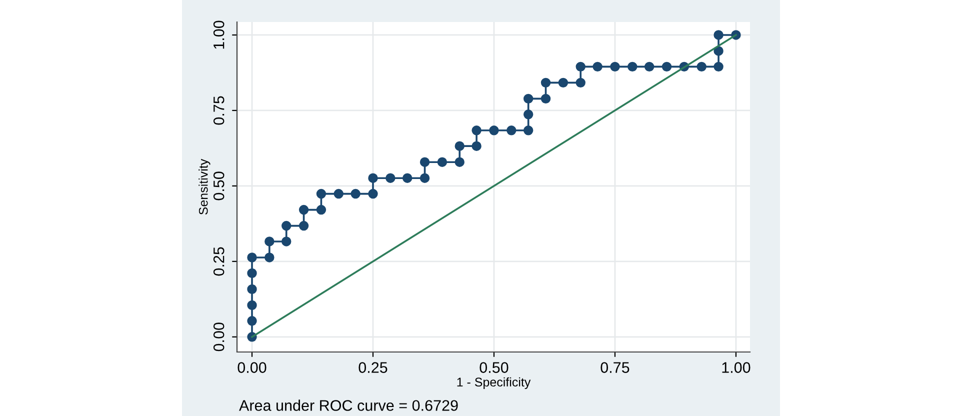 Image resolution: width=963 pixels, height=416 pixels. What do you see at coordinates (204, 186) in the screenshot?
I see `y-axis-title: Sensitivity` at bounding box center [204, 186].